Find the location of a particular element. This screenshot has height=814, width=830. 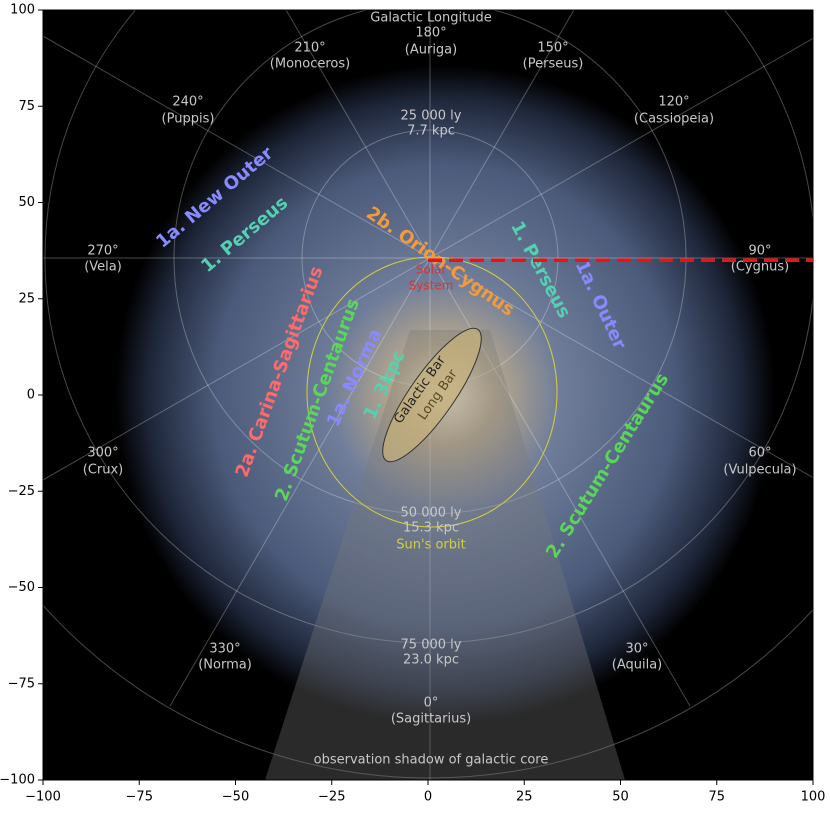

y-tick-label: 0 is located at coordinates (31, 395).